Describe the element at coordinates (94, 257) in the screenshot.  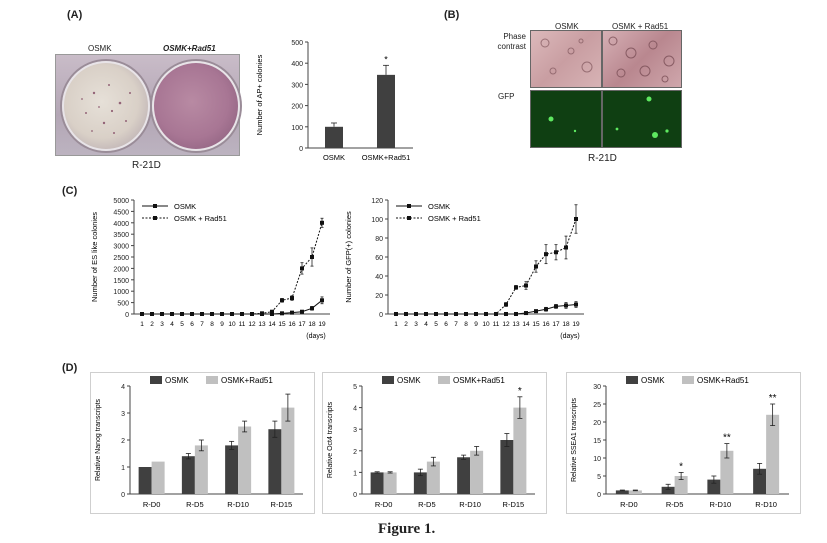
I see `y-axis-label: Number of ES like colonies` at that location.